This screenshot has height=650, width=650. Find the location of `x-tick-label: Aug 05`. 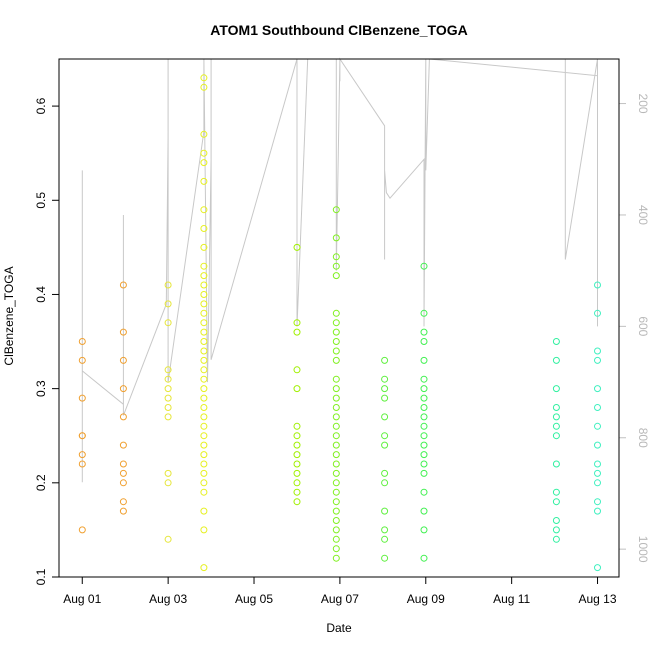

x-tick-label: Aug 05 is located at coordinates (254, 599).